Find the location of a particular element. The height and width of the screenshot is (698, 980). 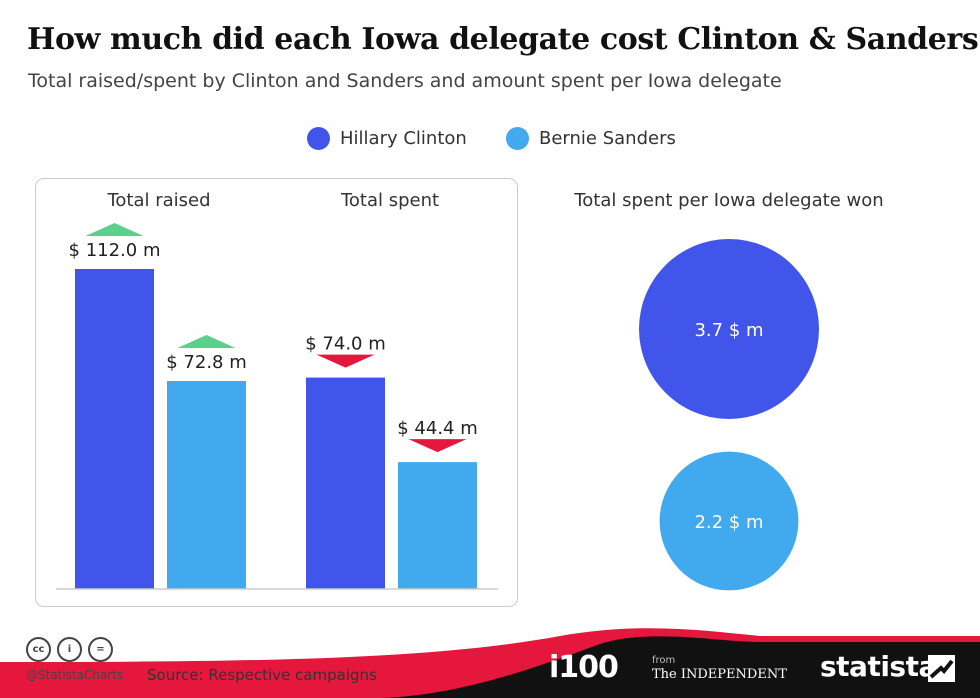

source-text: Source: Respective campaigns is located at coordinates (262, 675).